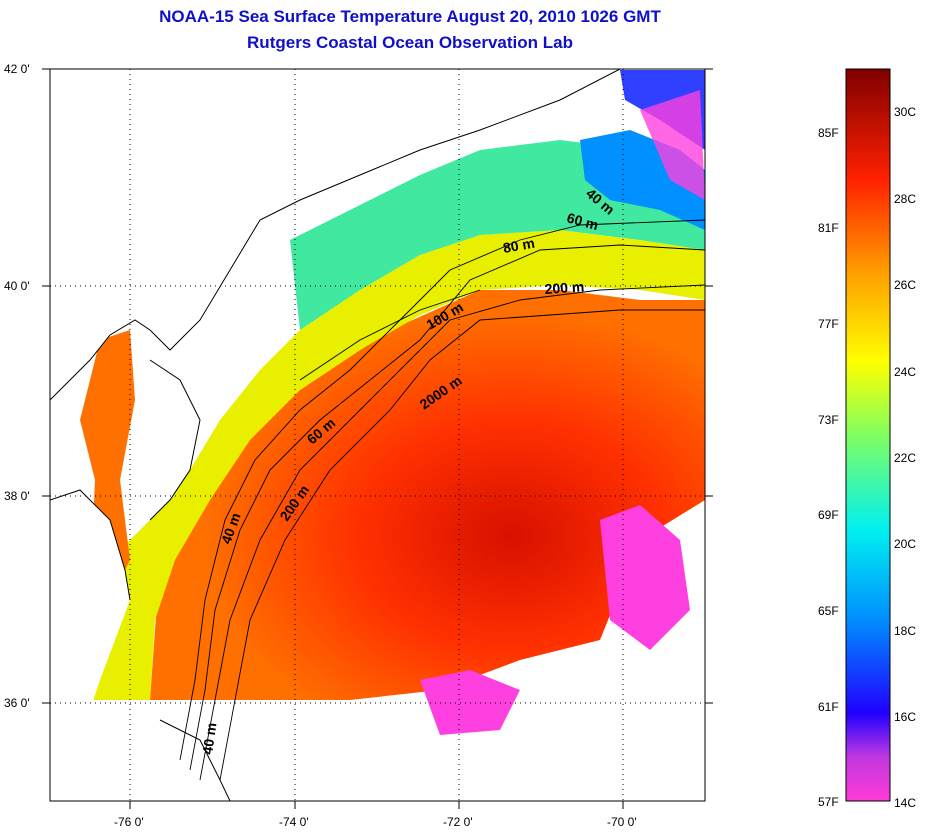  I want to click on colorbar-gradient, so click(868, 435).